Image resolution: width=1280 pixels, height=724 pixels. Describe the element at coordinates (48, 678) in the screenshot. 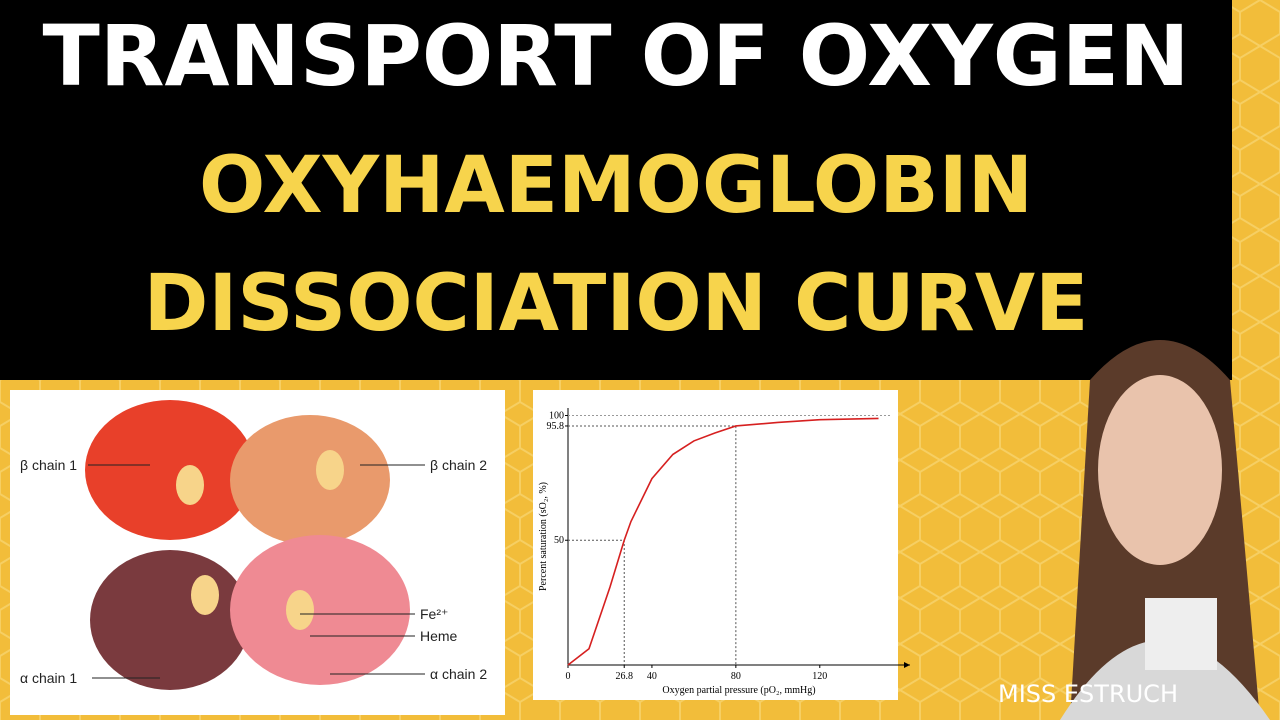

I see `label: α chain 1` at that location.